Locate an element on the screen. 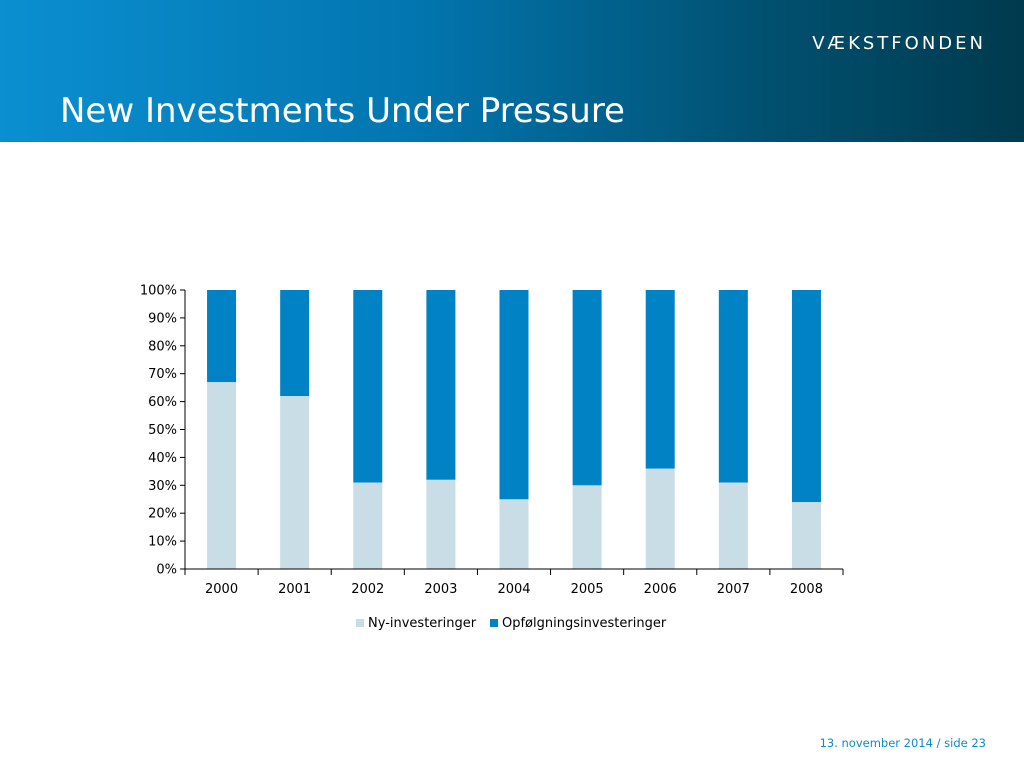 The width and height of the screenshot is (1024, 768). bar-opf-2004 is located at coordinates (514, 395).